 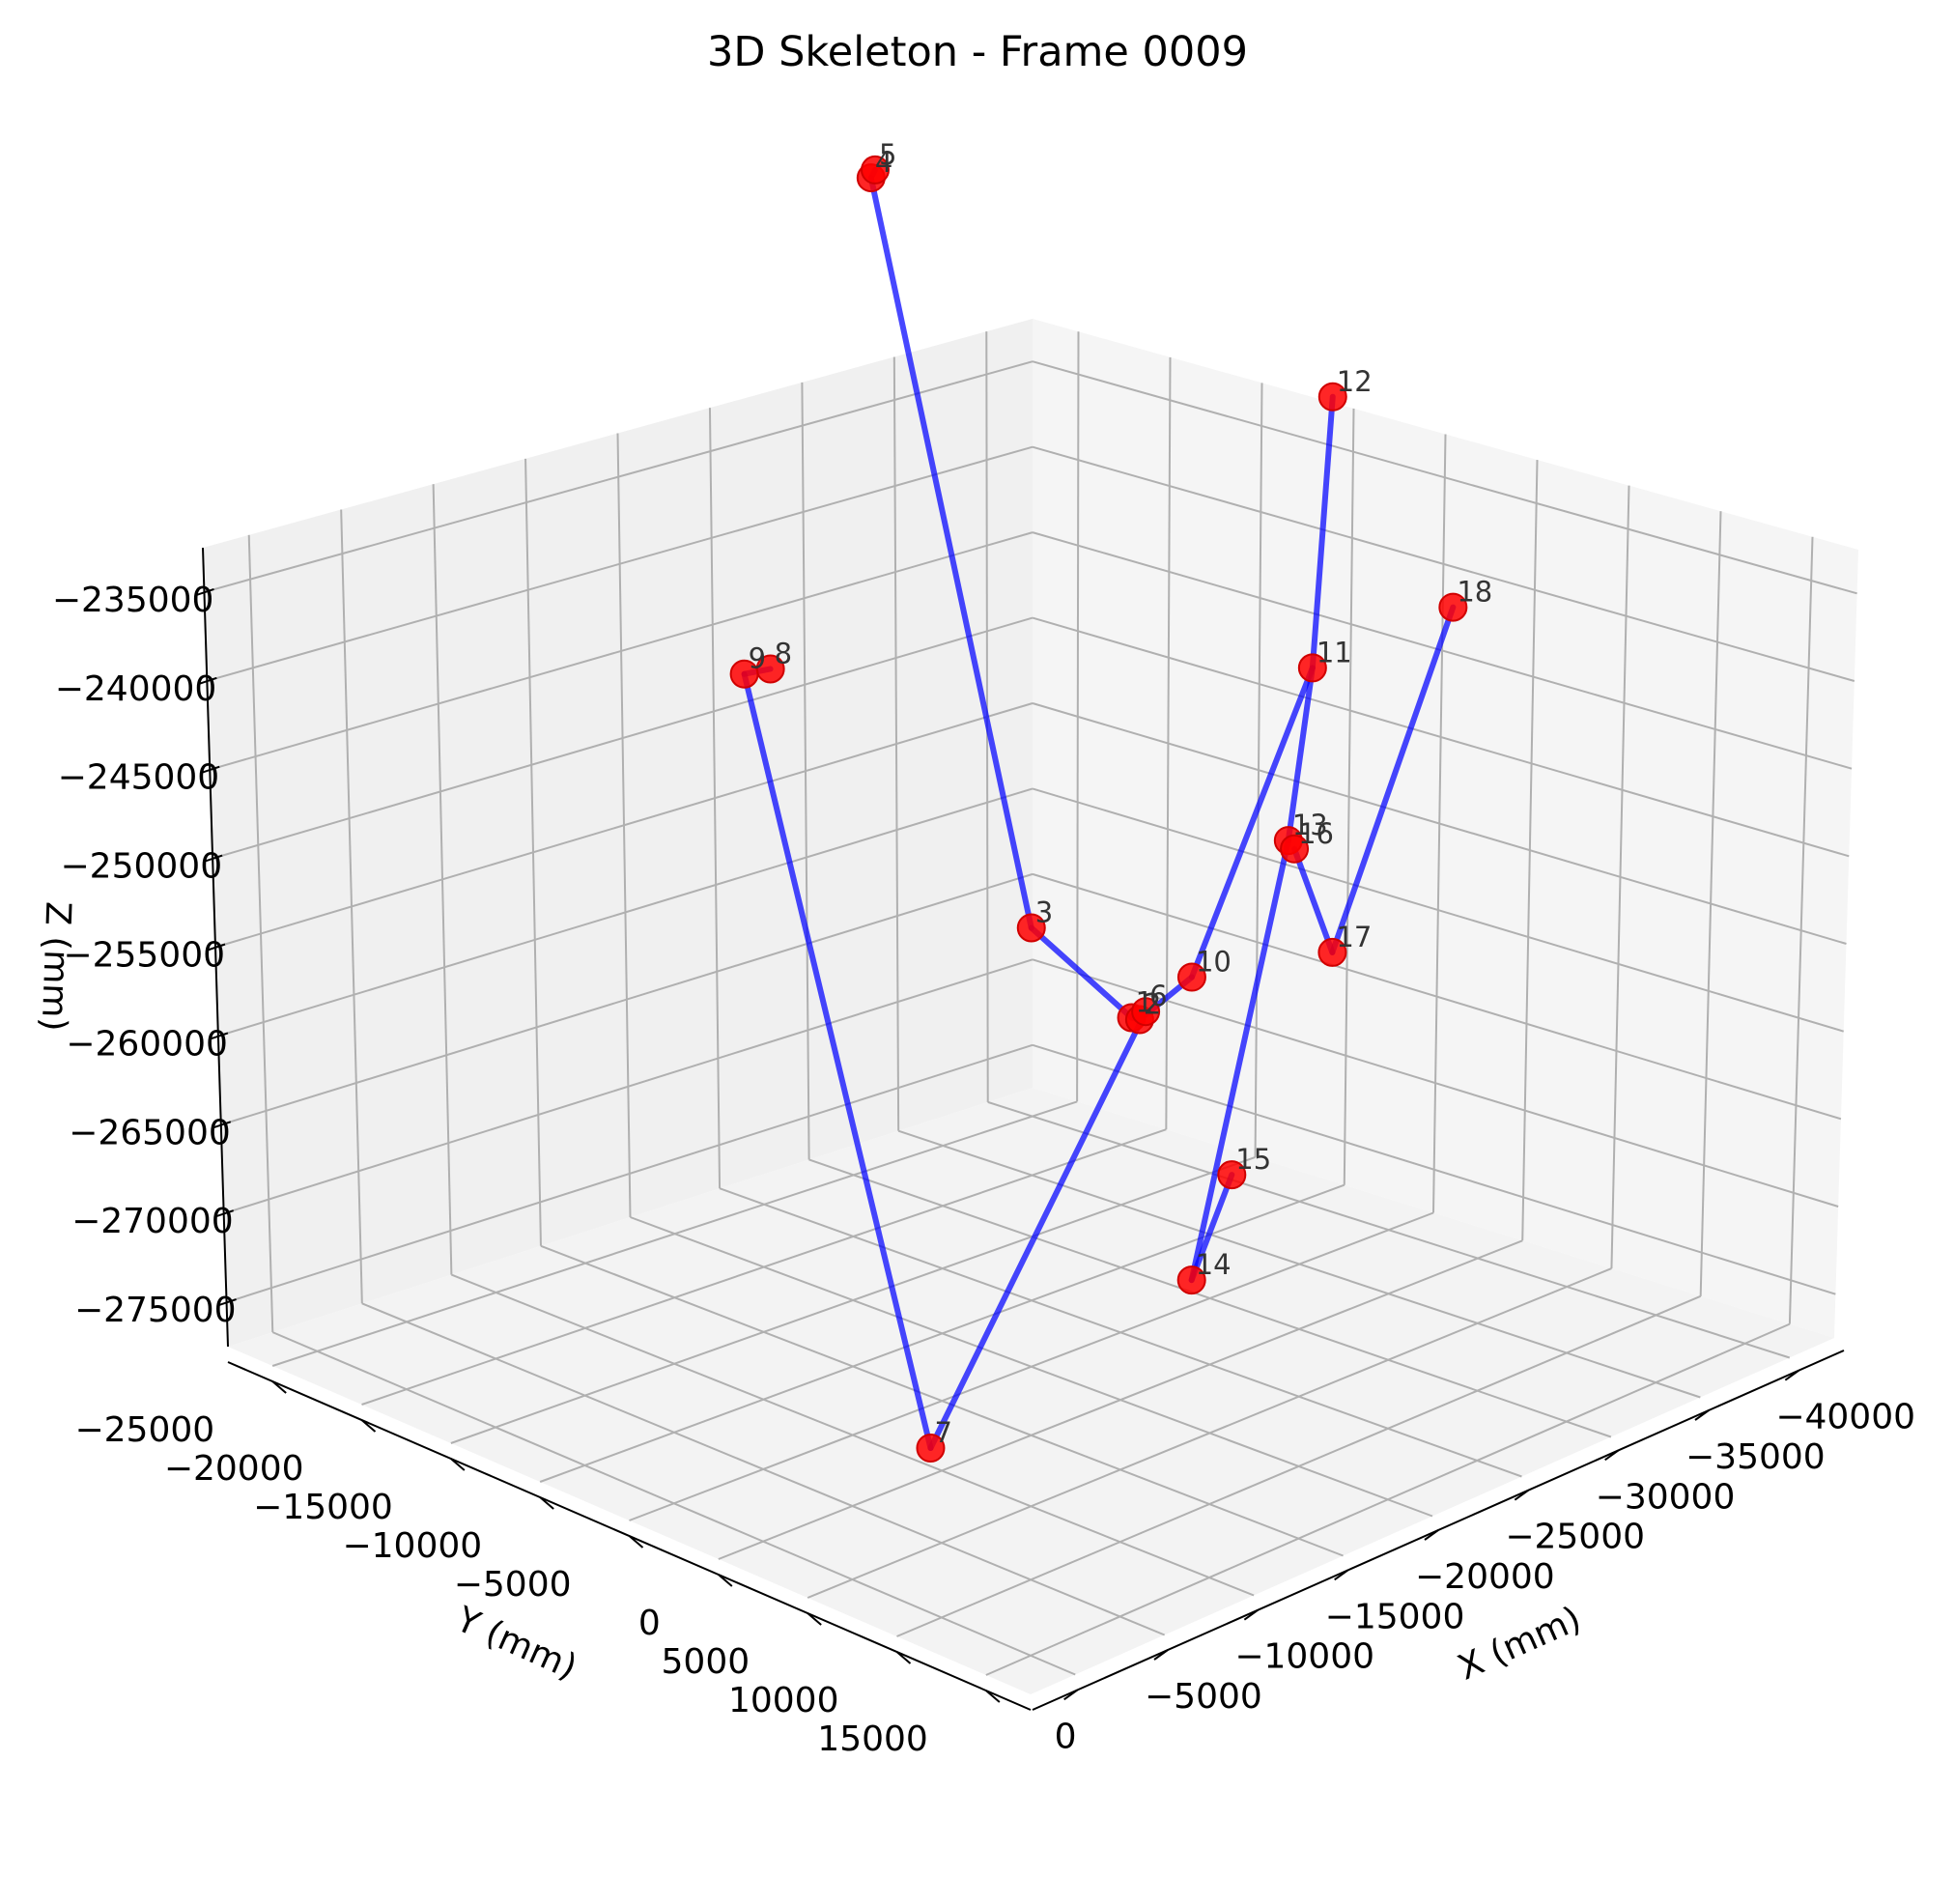 I want to click on joint-label-13: 13, so click(x=1310, y=825).